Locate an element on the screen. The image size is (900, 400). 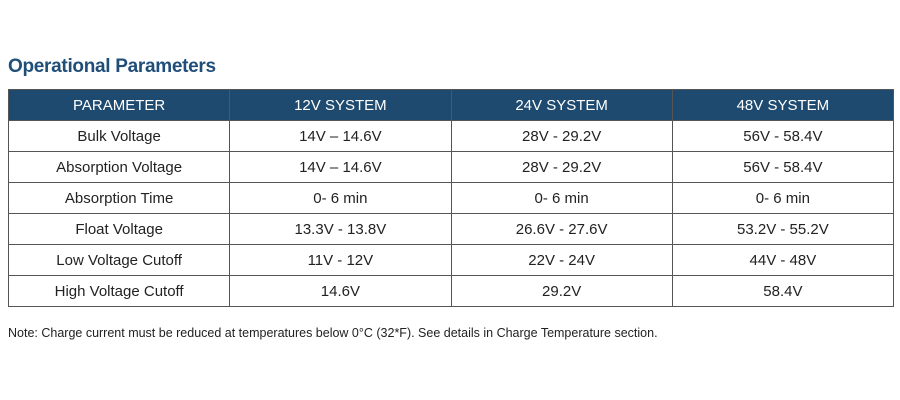
table-cell: 29.2V is located at coordinates (561, 291).